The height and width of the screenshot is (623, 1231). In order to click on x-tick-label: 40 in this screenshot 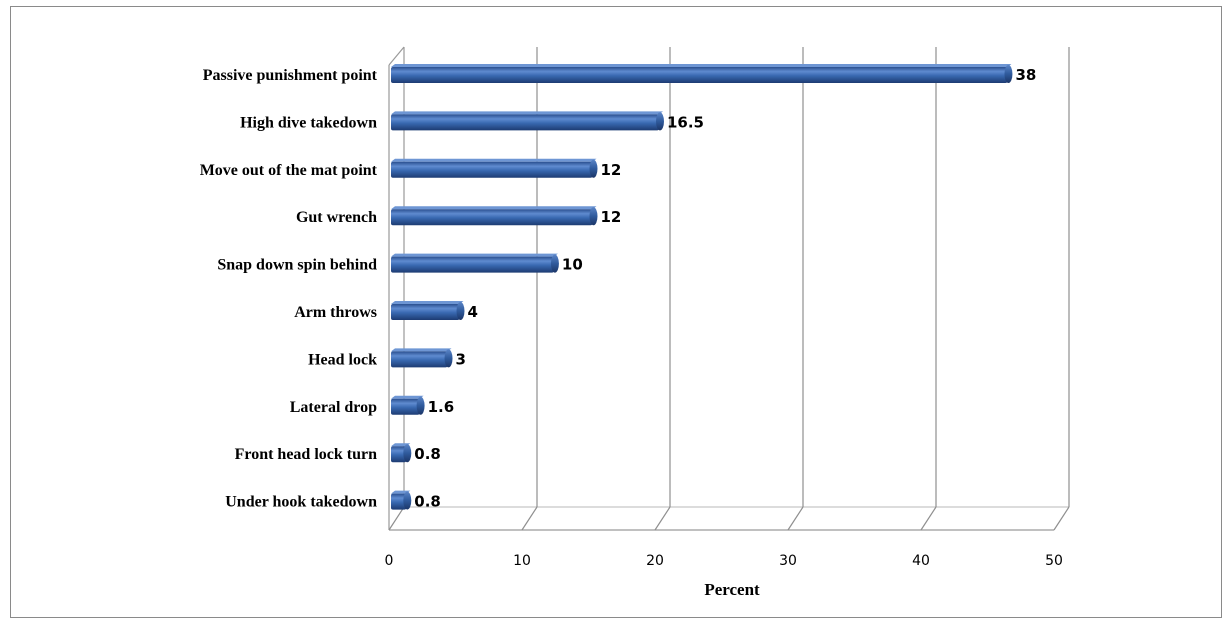, I will do `click(921, 561)`.